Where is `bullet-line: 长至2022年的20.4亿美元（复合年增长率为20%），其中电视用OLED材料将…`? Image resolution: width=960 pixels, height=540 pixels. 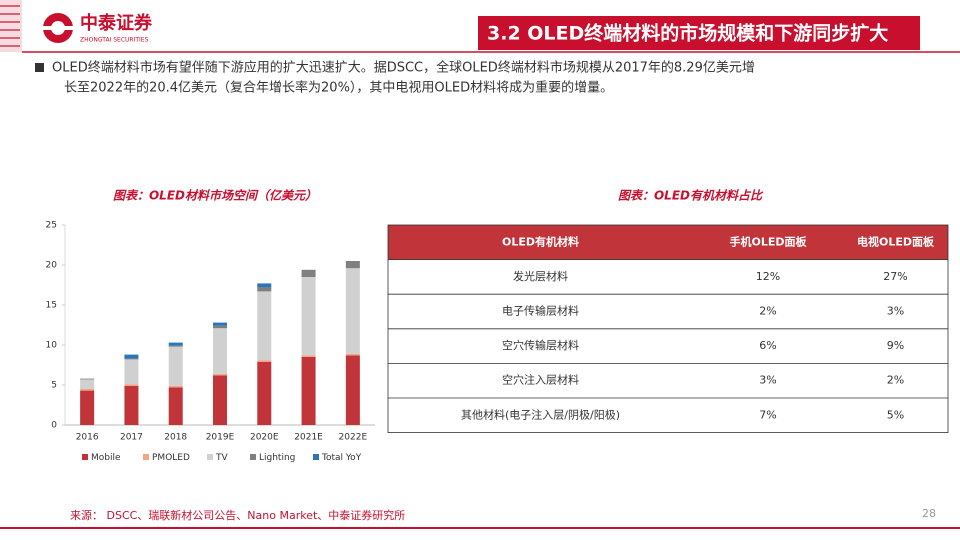
bullet-line: 长至2022年的20.4亿美元（复合年增长率为20%），其中电视用OLED材料将… is located at coordinates (338, 88).